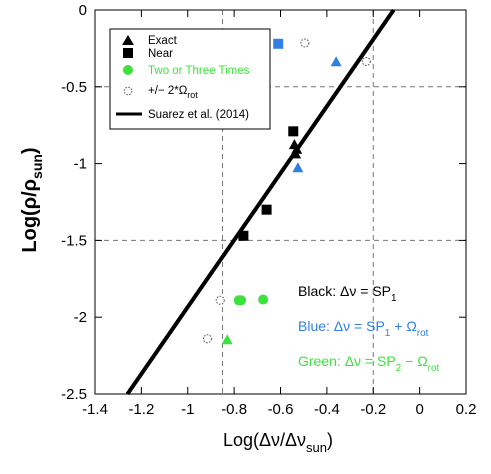 The height and width of the screenshot is (474, 491). I want to click on y-tick-label: 0, so click(83, 10).